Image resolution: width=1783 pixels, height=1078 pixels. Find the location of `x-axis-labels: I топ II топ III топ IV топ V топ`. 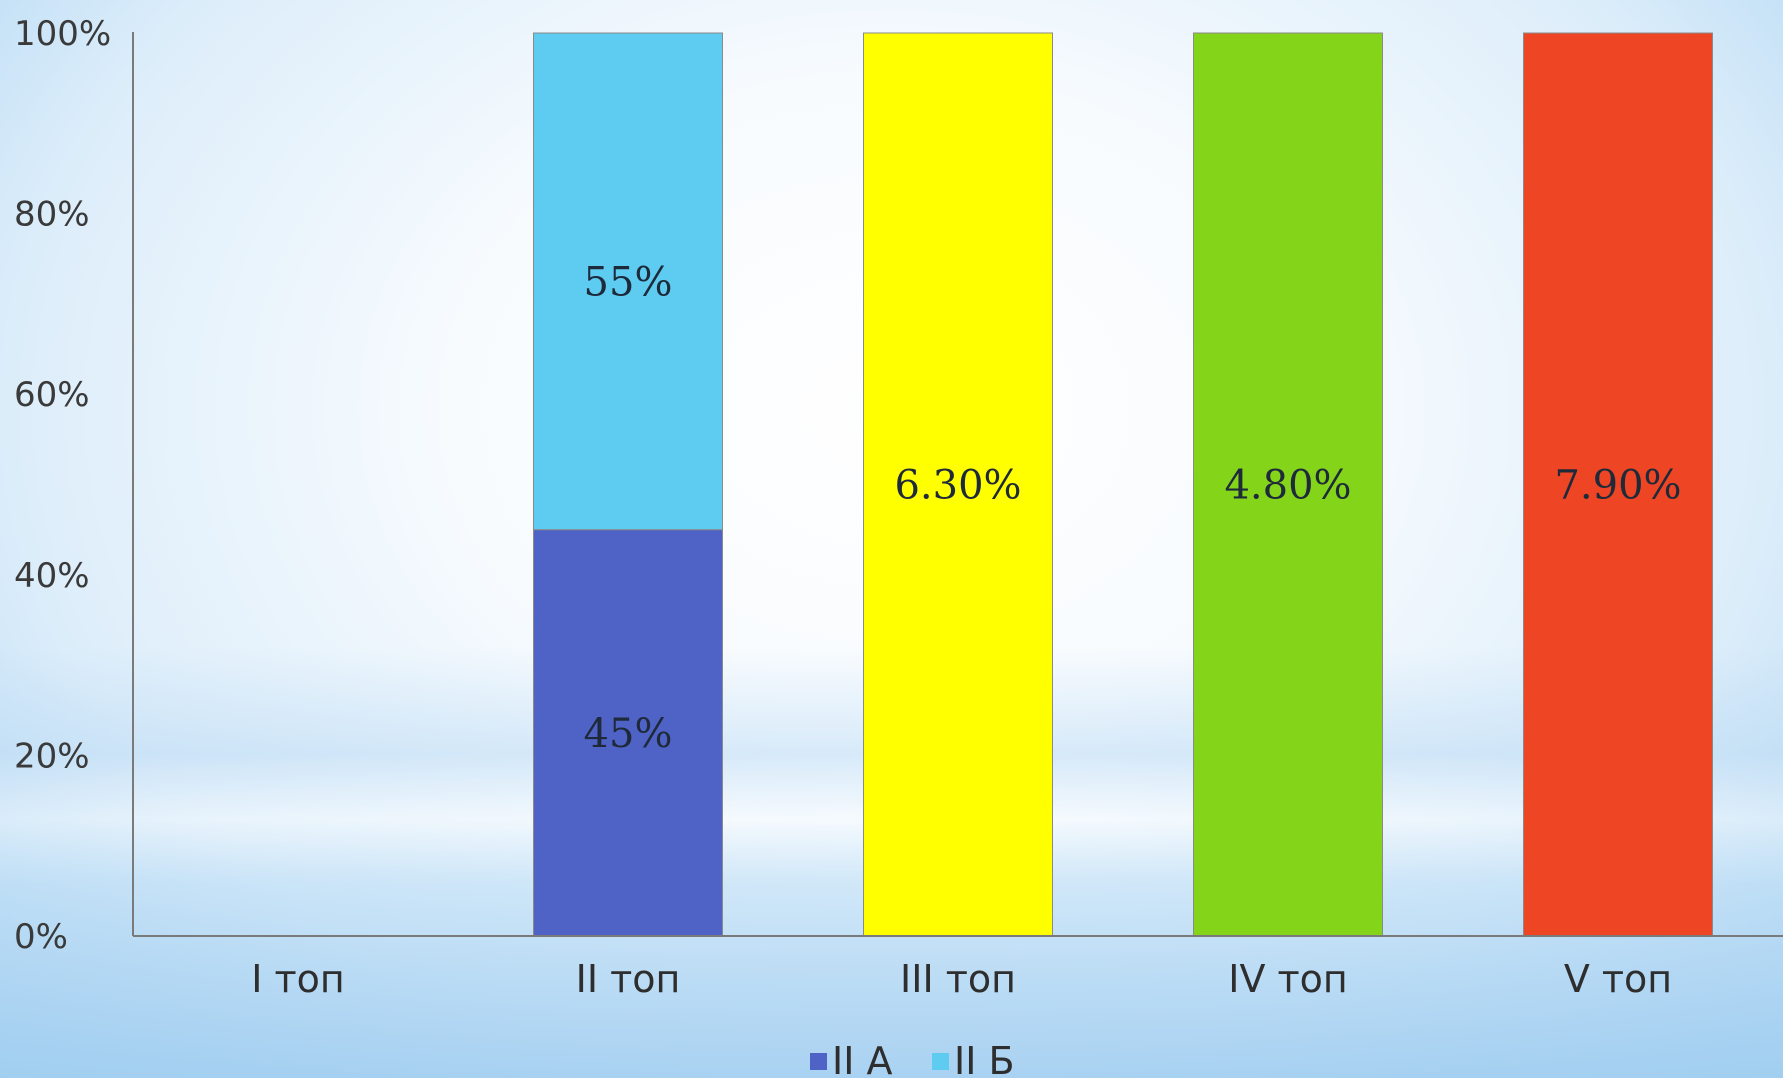

x-axis-labels: I топ II топ III топ IV топ V топ is located at coordinates (961, 979).